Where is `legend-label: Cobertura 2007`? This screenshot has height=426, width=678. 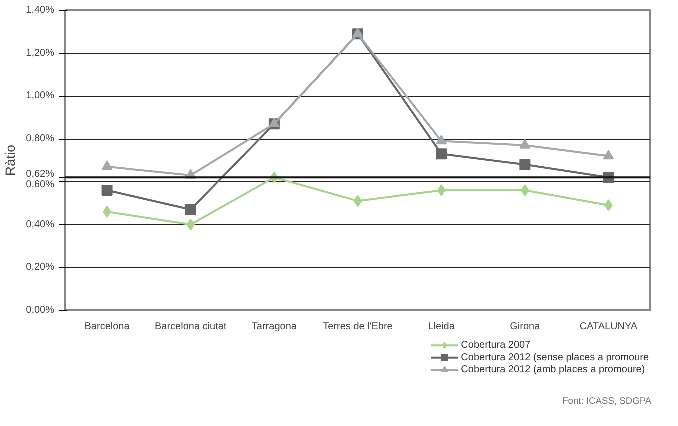 legend-label: Cobertura 2007 is located at coordinates (496, 346).